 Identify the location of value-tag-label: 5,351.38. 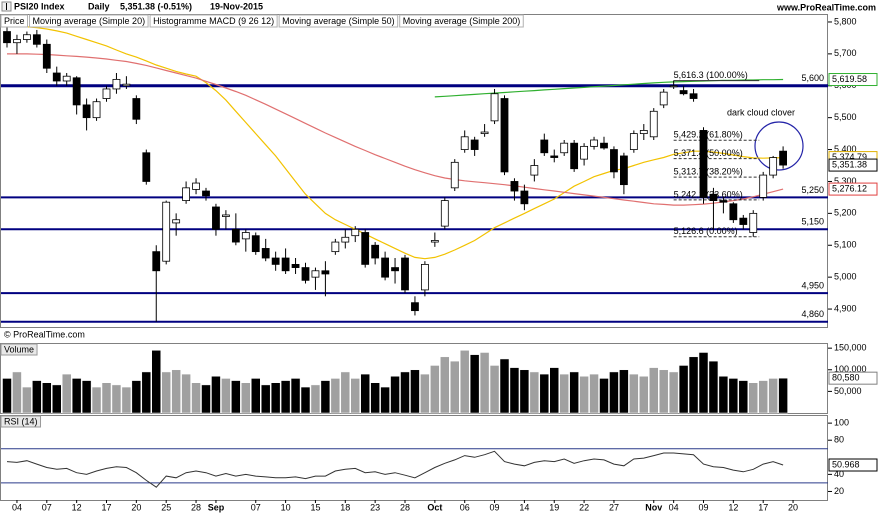
(849, 164).